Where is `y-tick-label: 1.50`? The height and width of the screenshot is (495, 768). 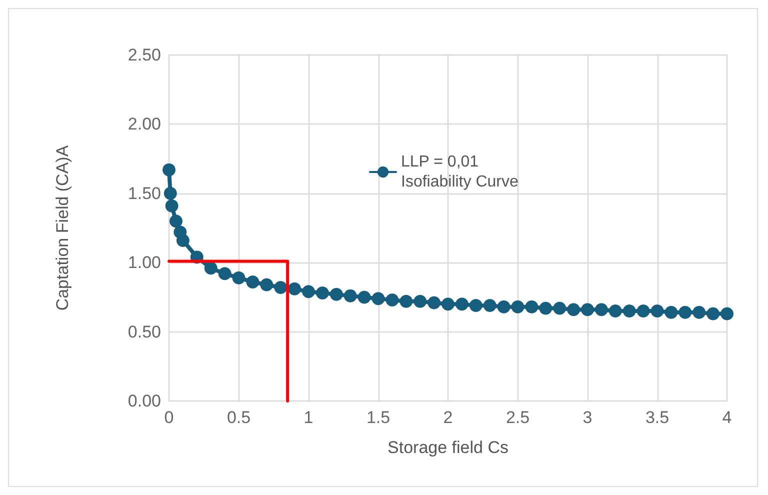
y-tick-label: 1.50 is located at coordinates (144, 193).